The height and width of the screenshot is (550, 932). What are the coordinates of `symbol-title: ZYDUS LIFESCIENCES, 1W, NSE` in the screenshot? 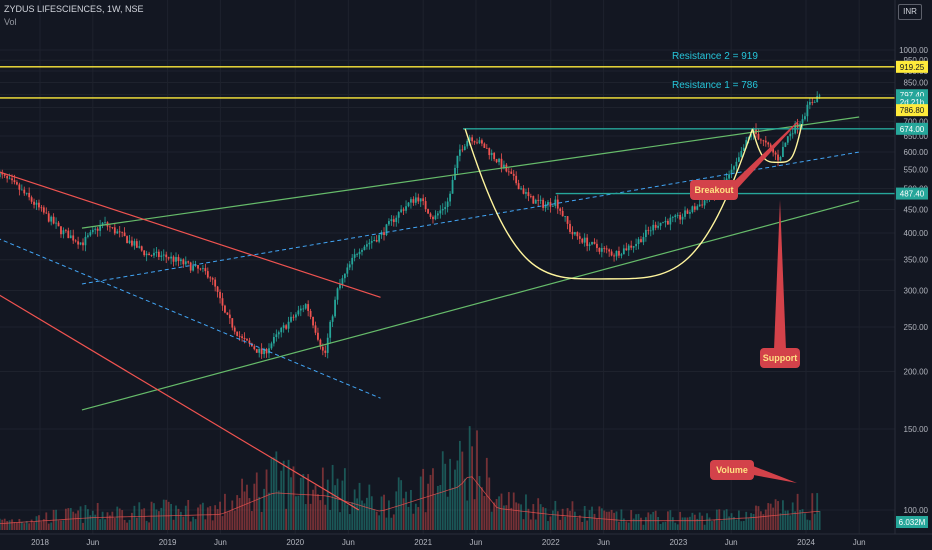 It's located at (74, 9).